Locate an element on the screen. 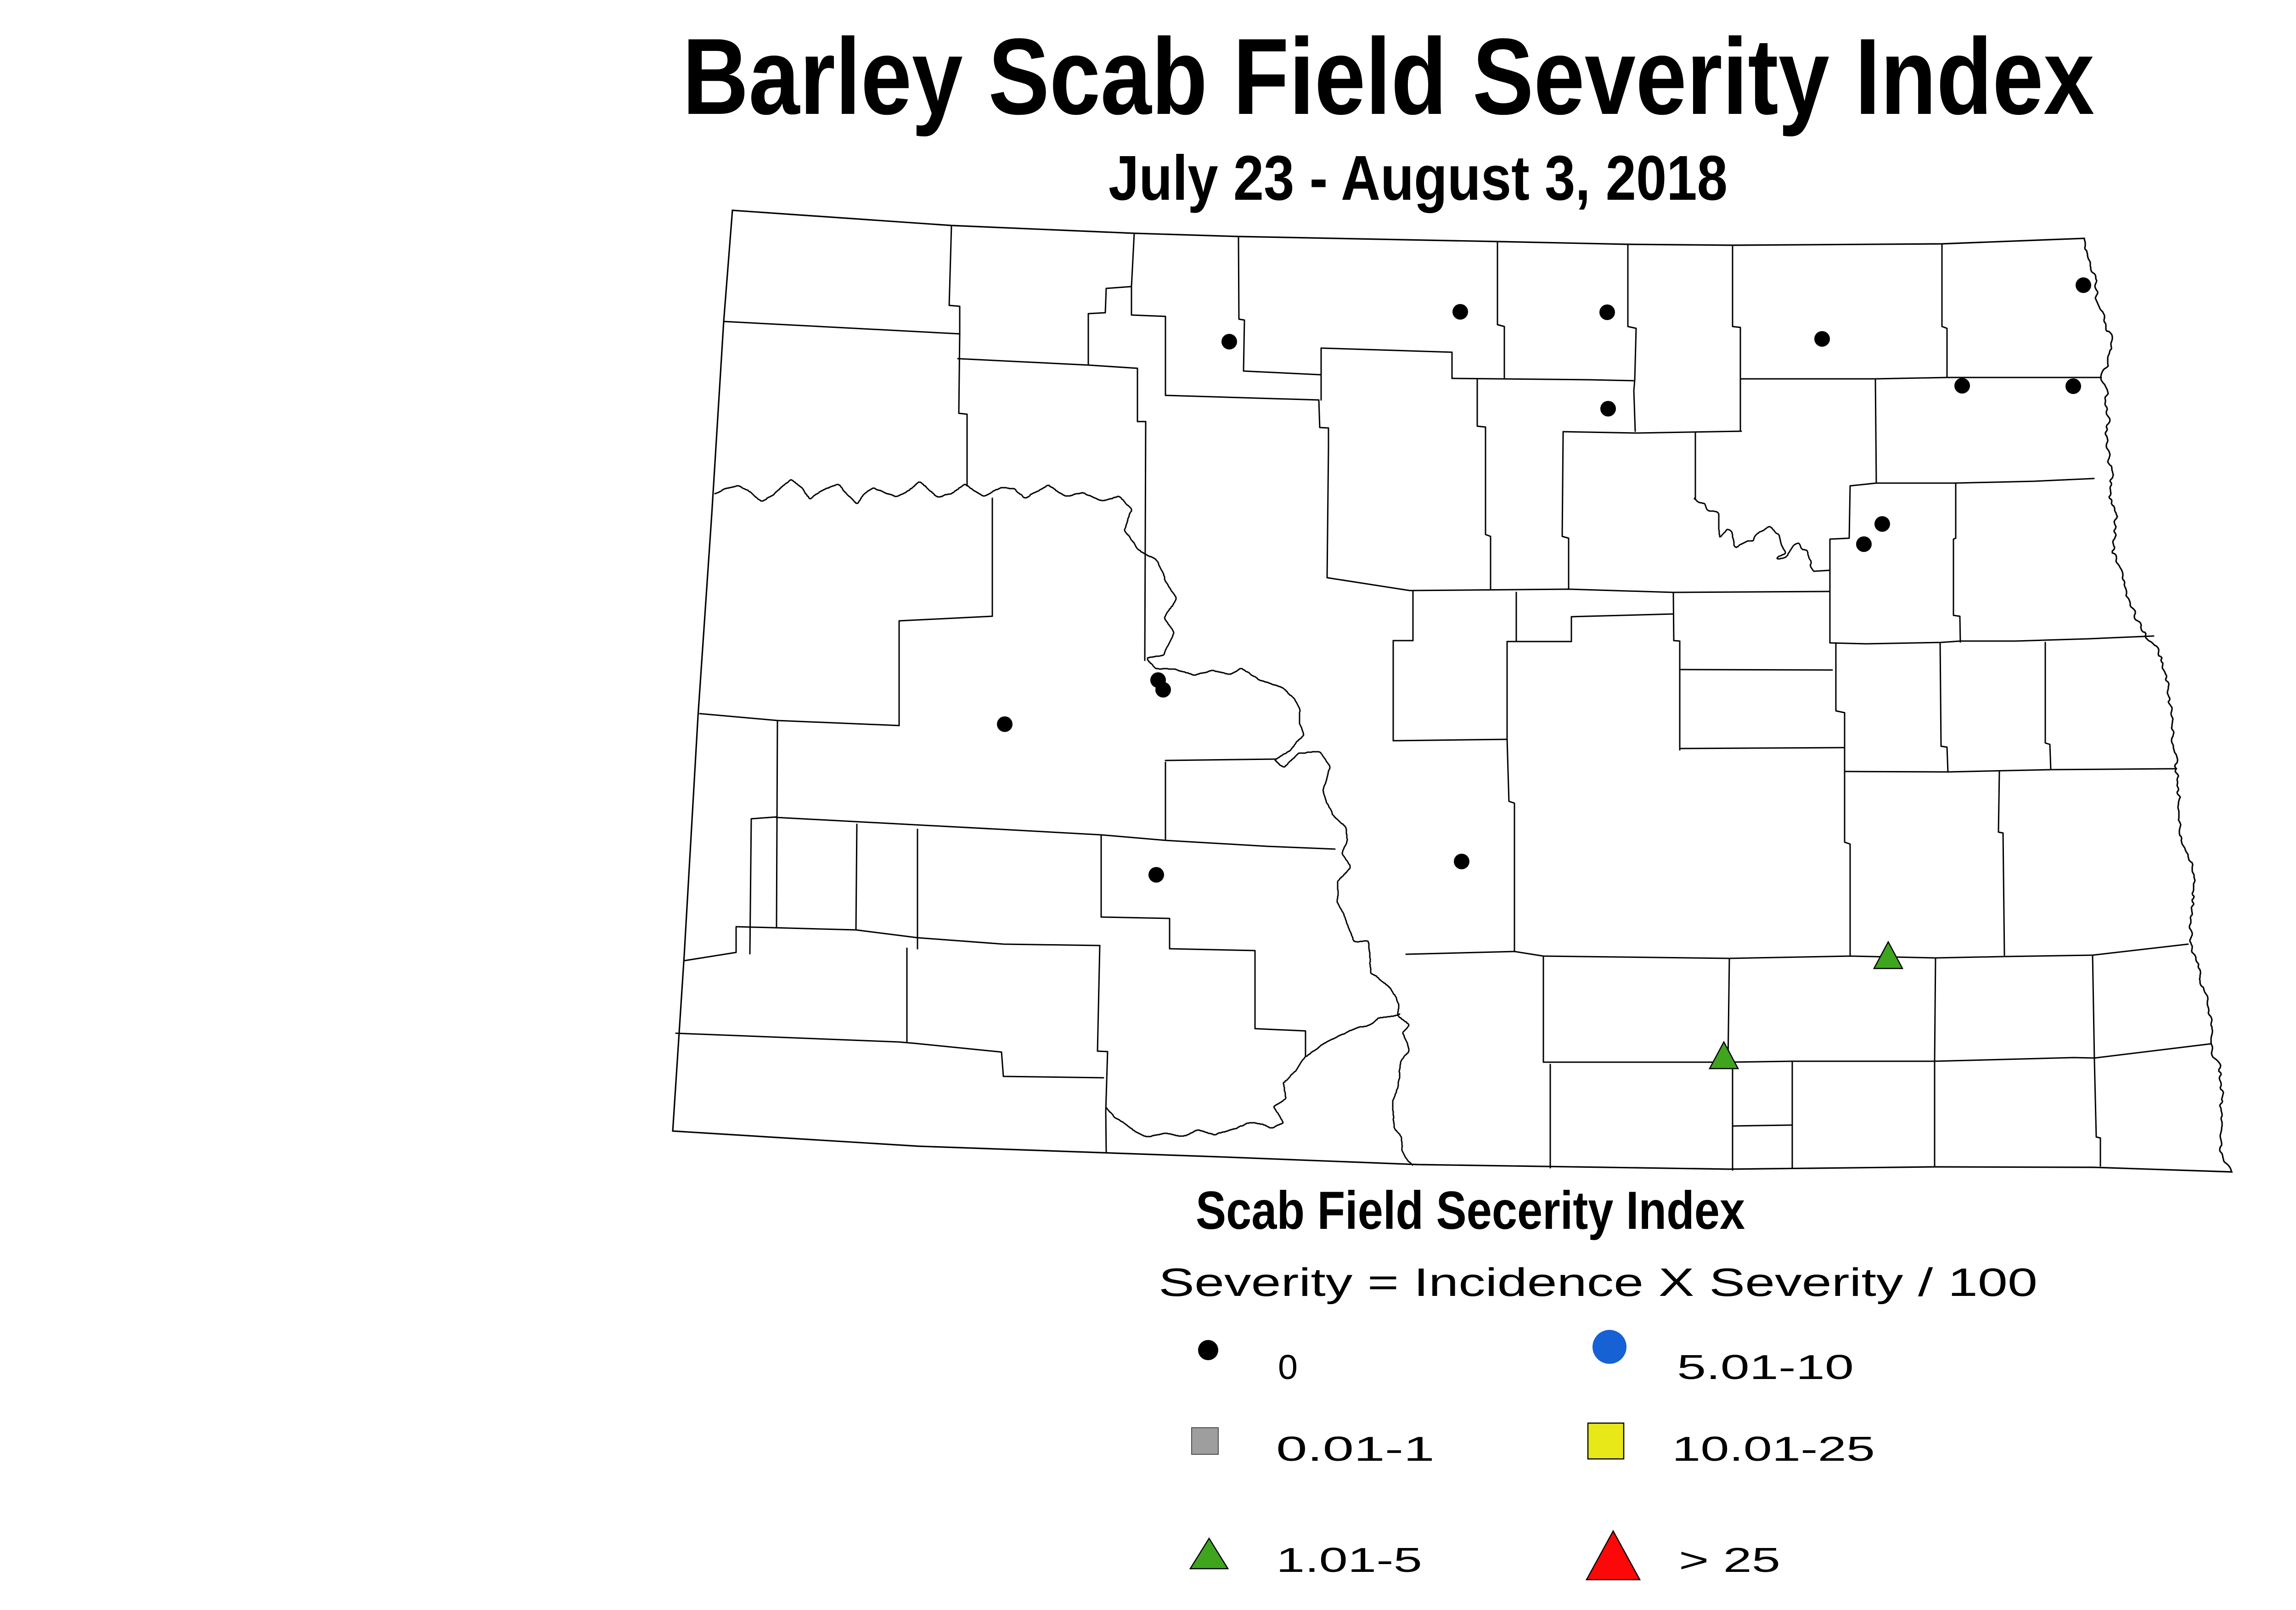  svg-text: July 23 - August 3, 2018 is located at coordinates (1418, 179).